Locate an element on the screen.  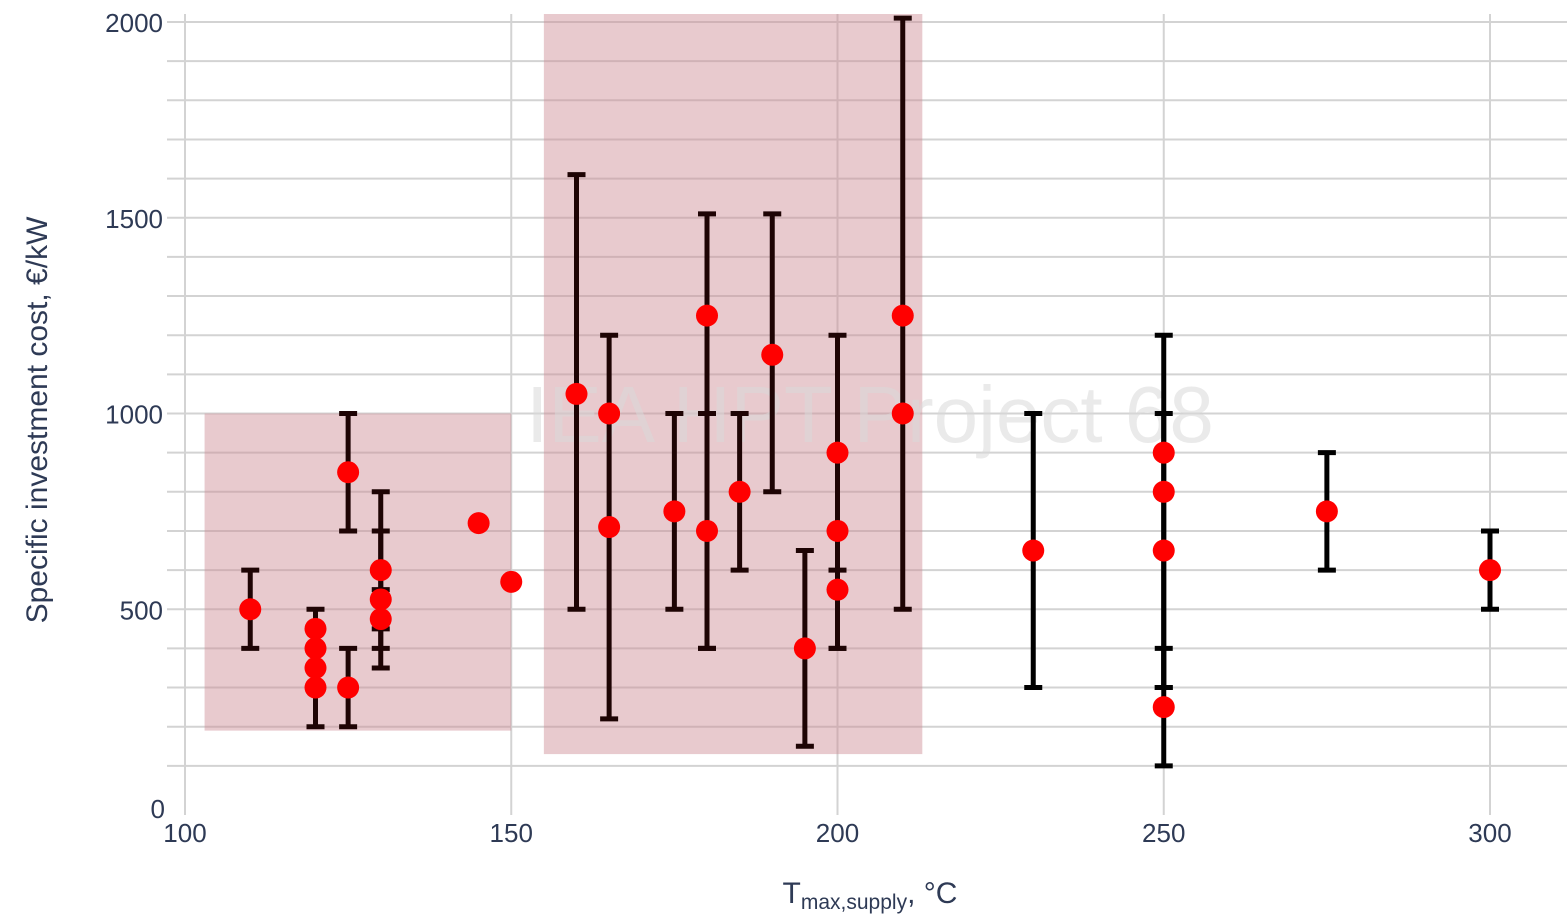
y-tick-label: 1500 is located at coordinates (134, 219).